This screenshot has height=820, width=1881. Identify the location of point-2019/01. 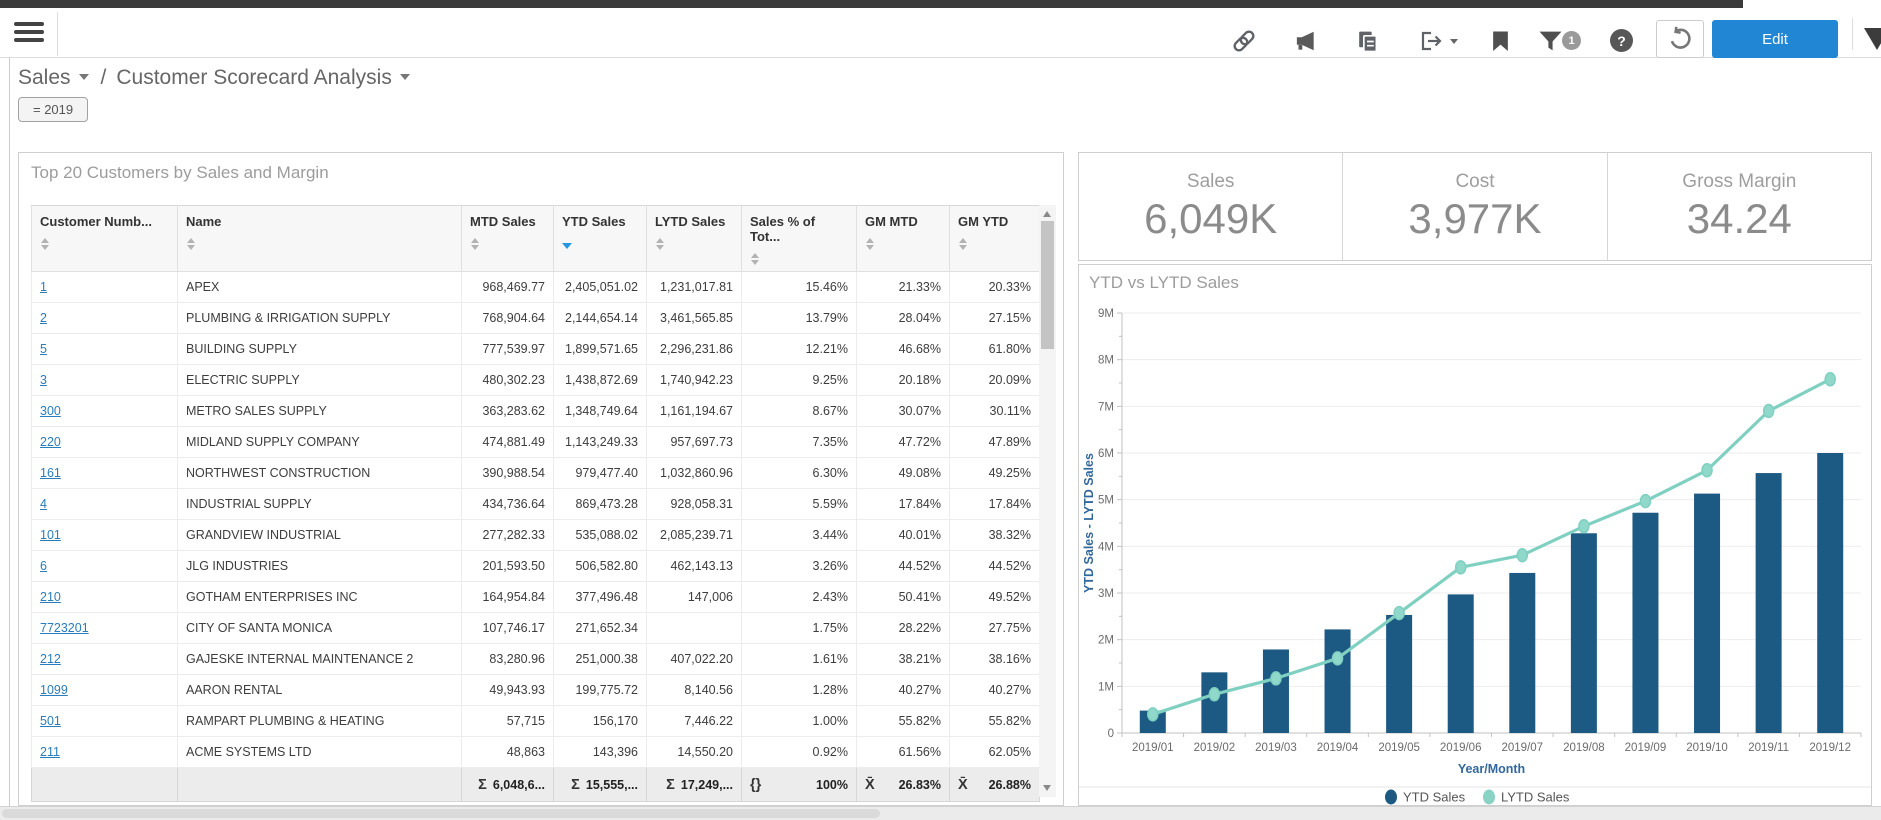
(1153, 714).